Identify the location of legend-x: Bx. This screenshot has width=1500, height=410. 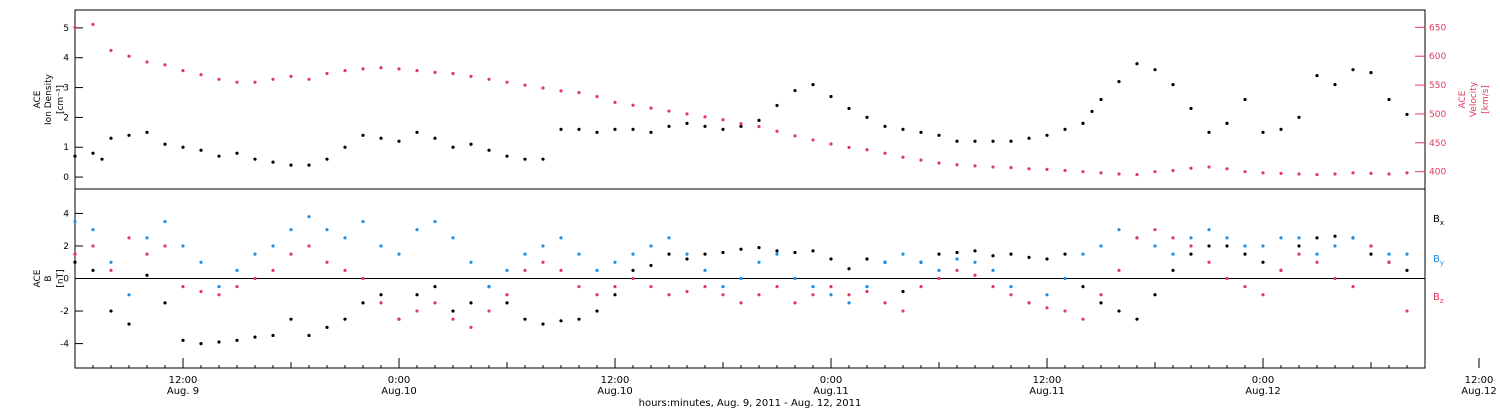
(1438, 220).